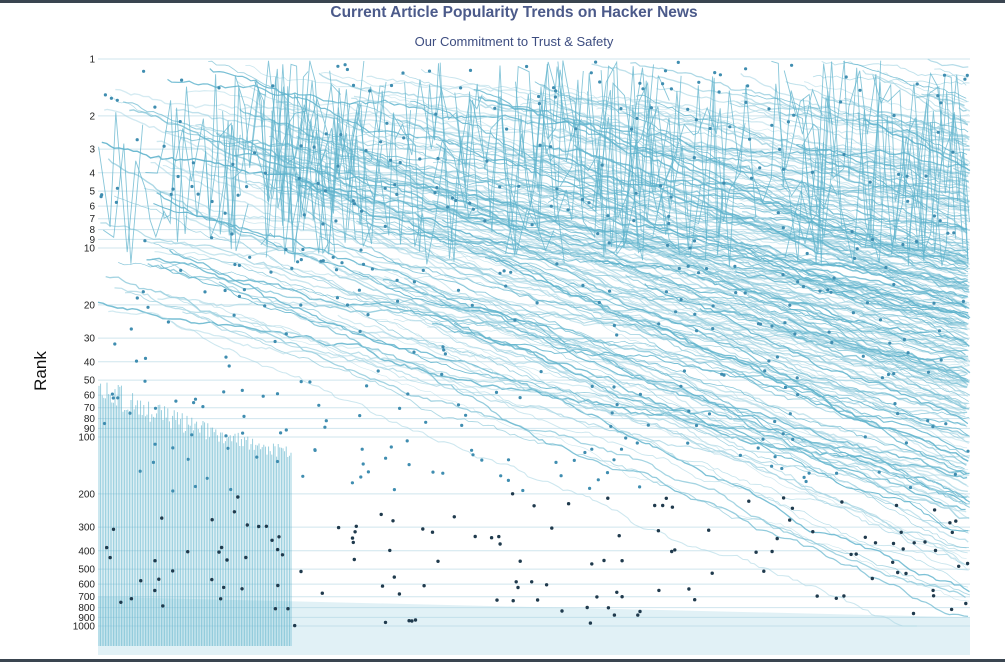 The image size is (1005, 662). Describe the element at coordinates (92, 116) in the screenshot. I see `y-tick-label: 2` at that location.